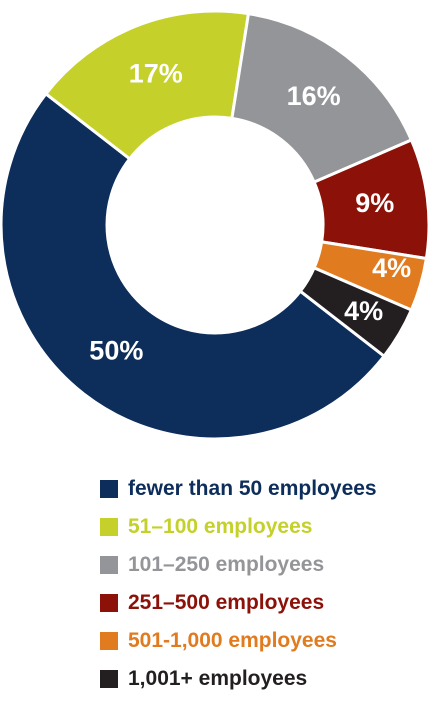 The height and width of the screenshot is (718, 429). What do you see at coordinates (374, 203) in the screenshot?
I see `slice-label-4: 9%` at bounding box center [374, 203].